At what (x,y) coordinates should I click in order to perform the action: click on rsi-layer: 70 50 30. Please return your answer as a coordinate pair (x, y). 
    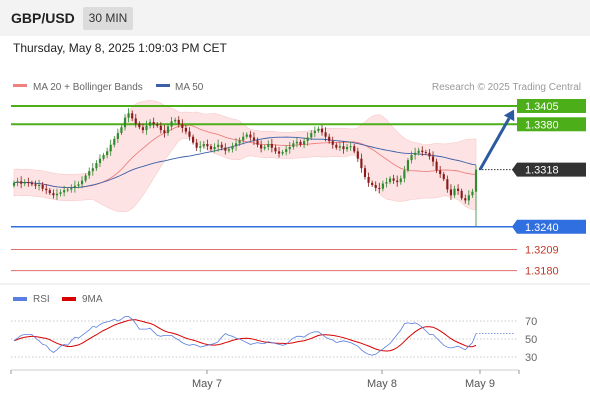
    Looking at the image, I should click on (274, 340).